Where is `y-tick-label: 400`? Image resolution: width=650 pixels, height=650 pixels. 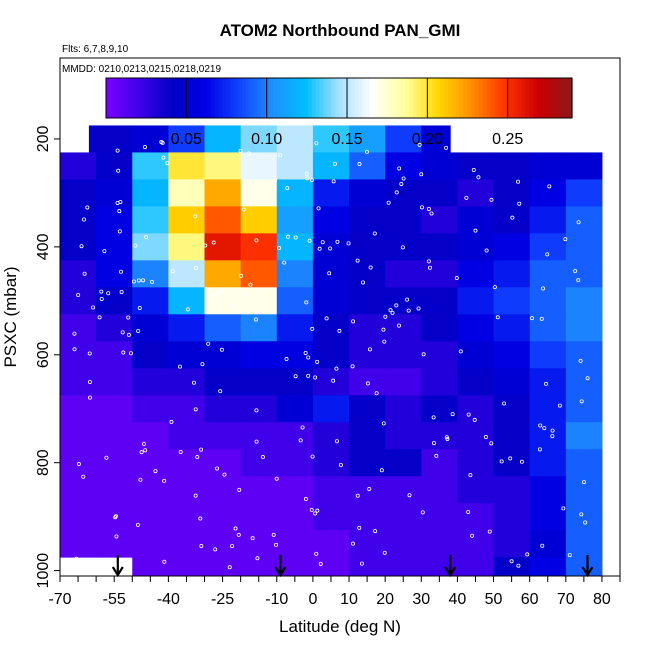
y-tick-label: 400 is located at coordinates (43, 246).